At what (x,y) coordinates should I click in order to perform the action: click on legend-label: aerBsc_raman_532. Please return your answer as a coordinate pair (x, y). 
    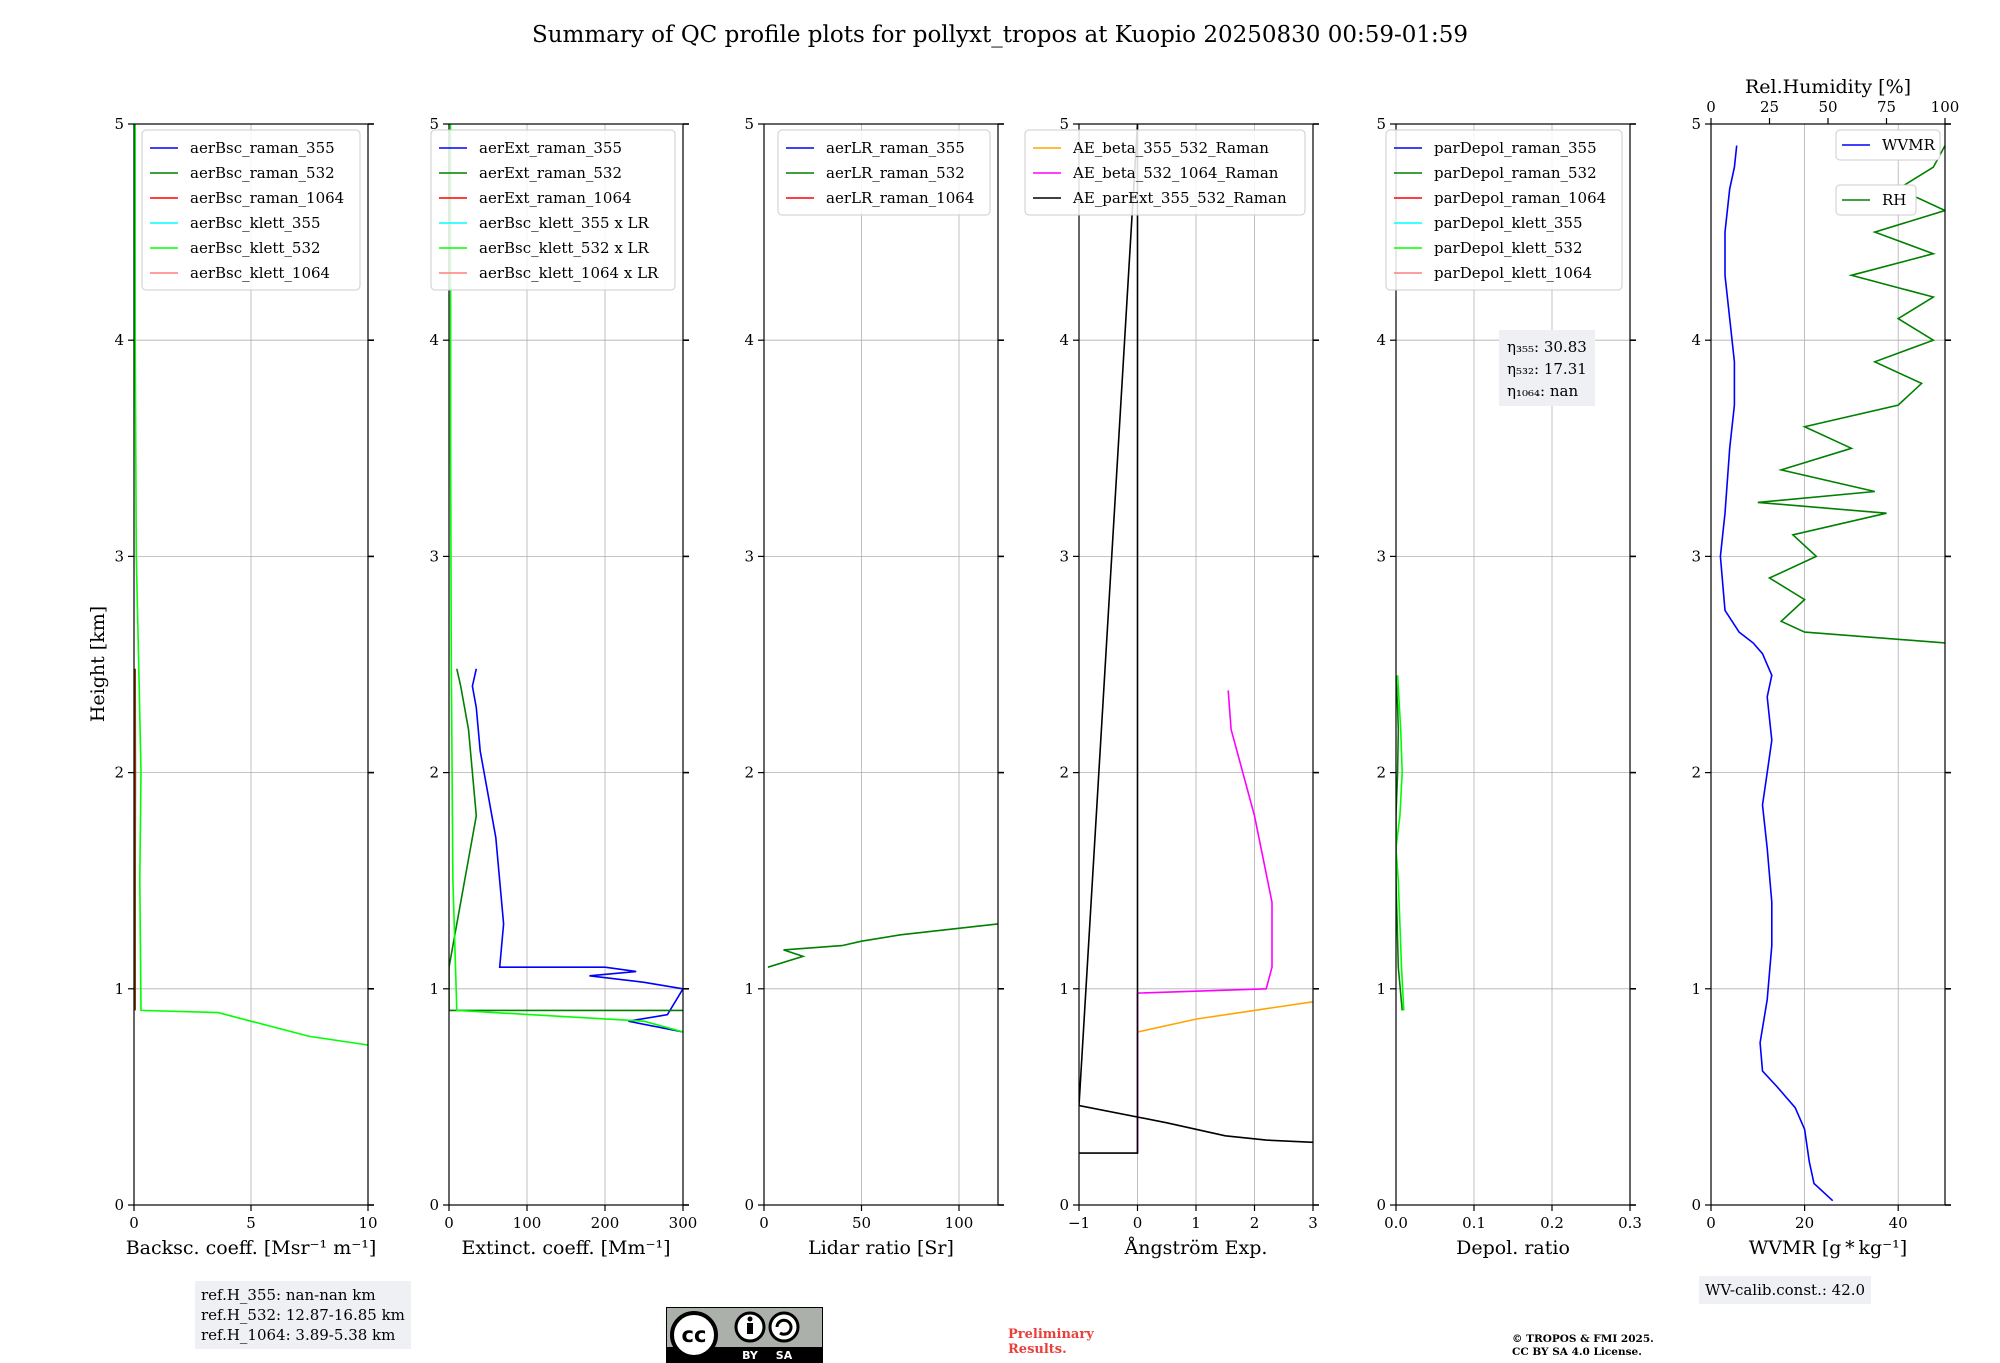
    Looking at the image, I should click on (262, 173).